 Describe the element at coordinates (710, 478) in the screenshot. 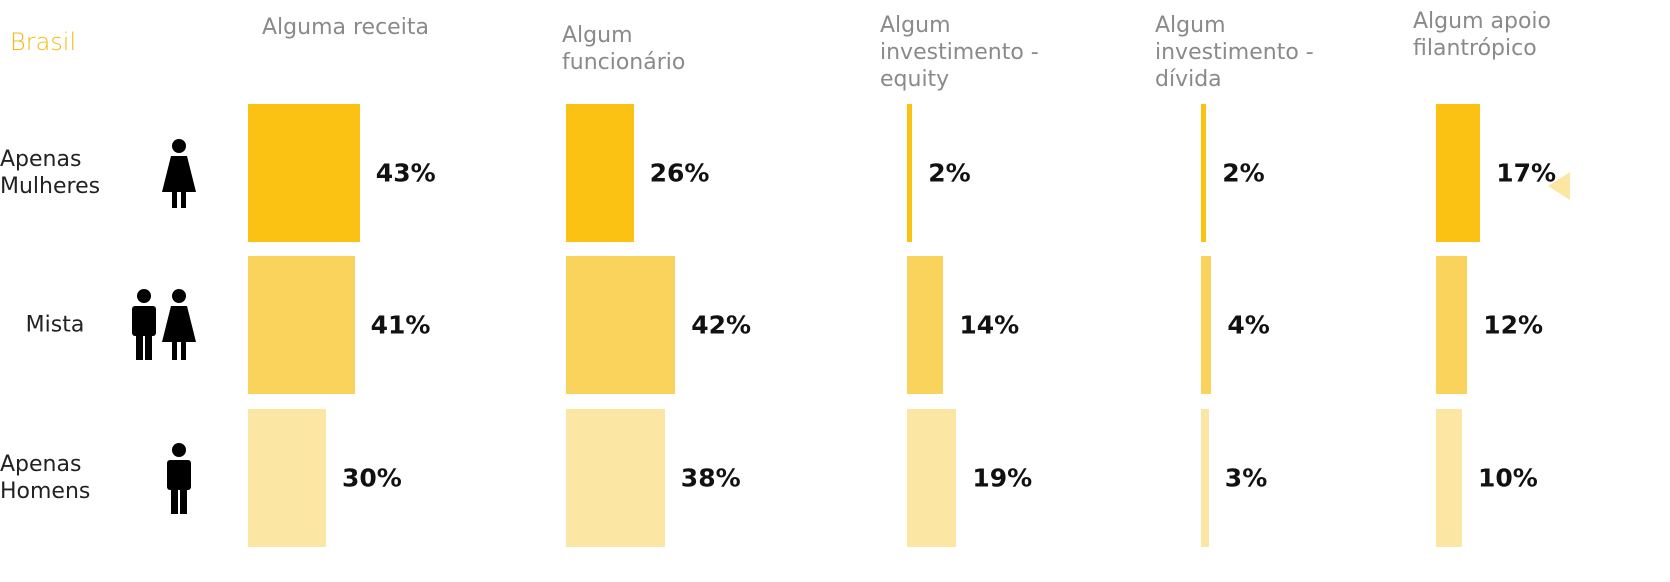

I see `value-label: 38%` at that location.